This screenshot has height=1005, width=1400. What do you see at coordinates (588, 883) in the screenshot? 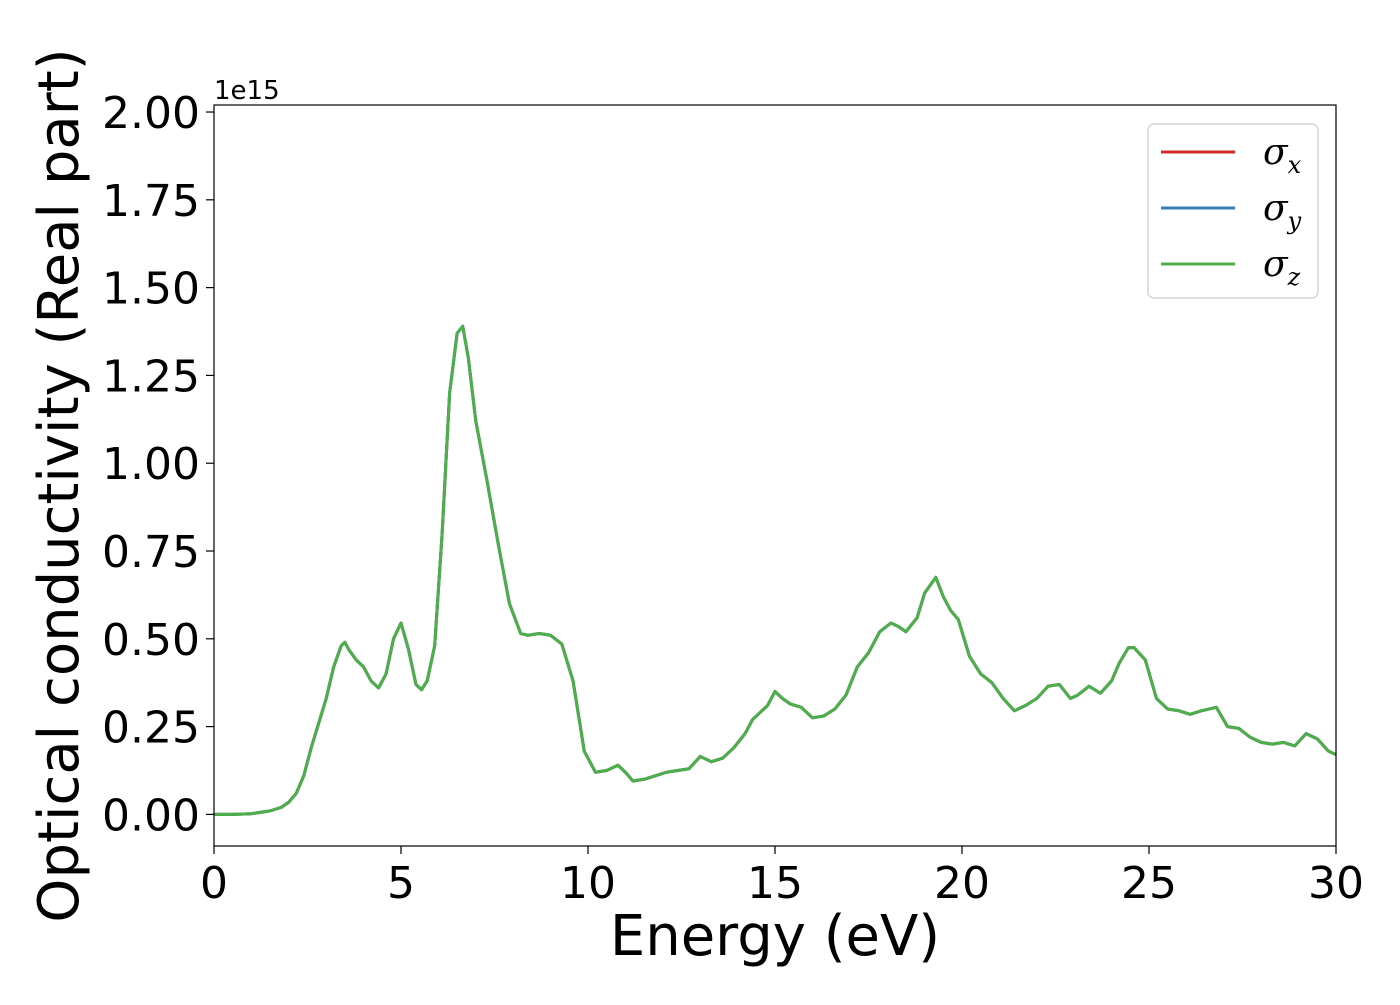
I see `x-tick-label: 10` at bounding box center [588, 883].